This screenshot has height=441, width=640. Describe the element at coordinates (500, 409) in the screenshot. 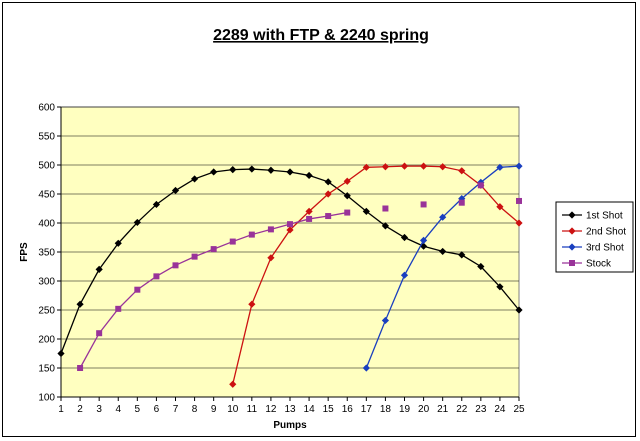

I see `x-tick-label: 24` at that location.